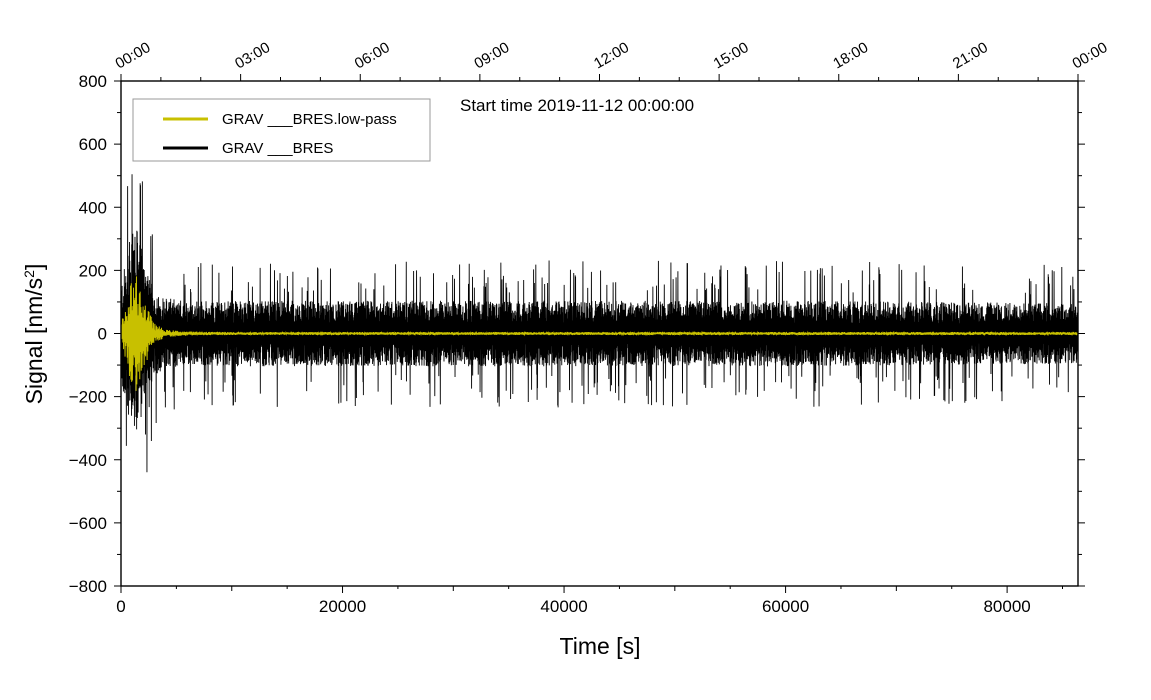  What do you see at coordinates (600, 646) in the screenshot?
I see `x-axis-title: Time [s]` at bounding box center [600, 646].